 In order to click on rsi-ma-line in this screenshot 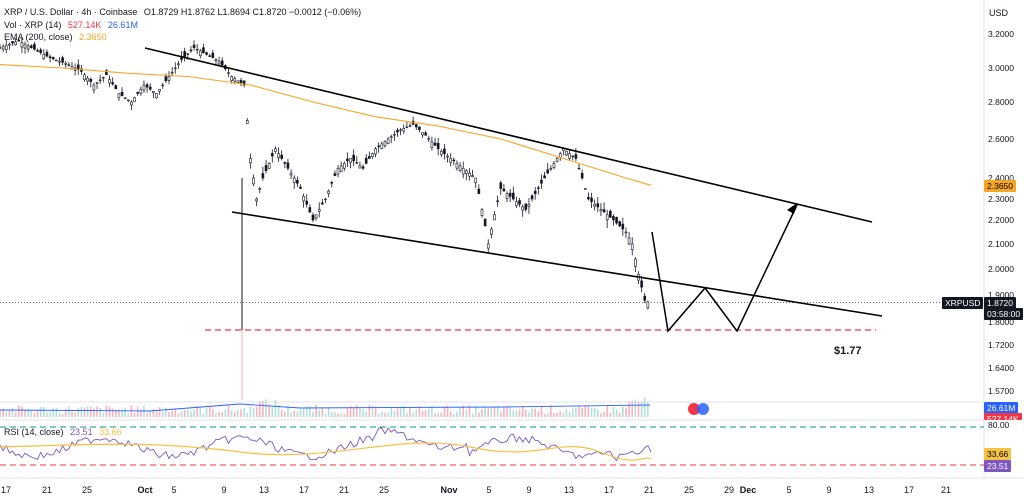, I will do `click(326, 451)`.